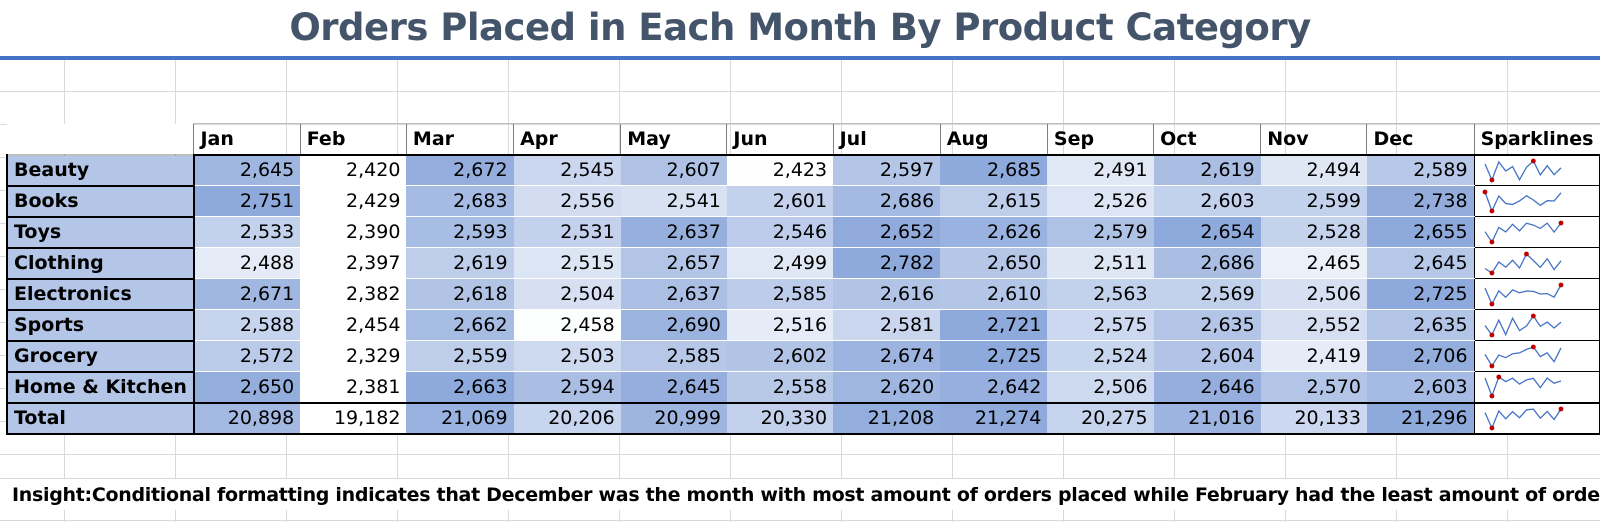  I want to click on value-cell: 2,454, so click(353, 325).